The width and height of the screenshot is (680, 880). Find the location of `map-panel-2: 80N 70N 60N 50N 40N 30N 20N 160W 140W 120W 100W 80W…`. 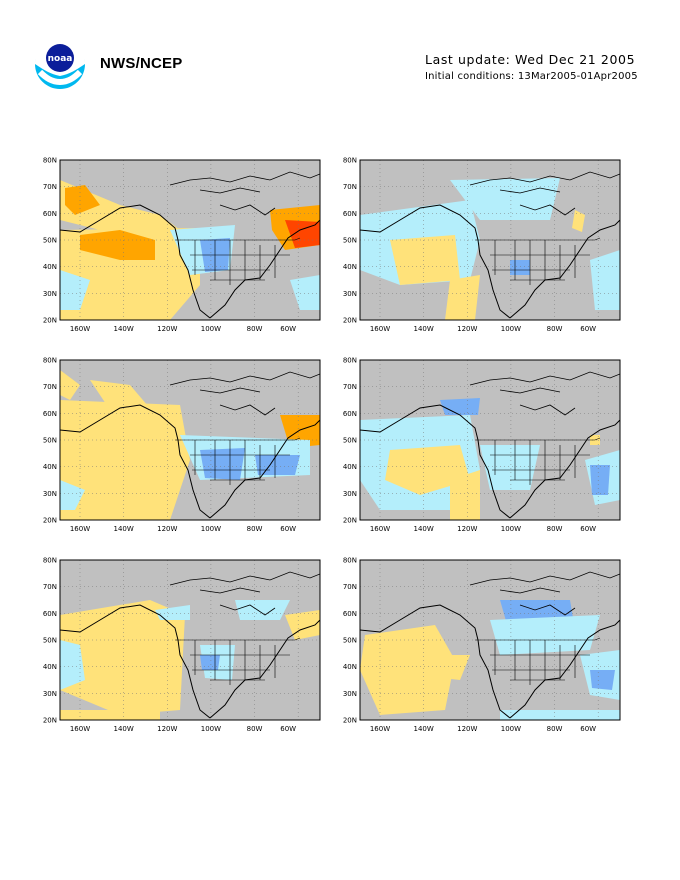

map-panel-2: 80N 70N 60N 50N 40N 30N 20N 160W 140W 120W 100W 80W… is located at coordinates (480, 245).